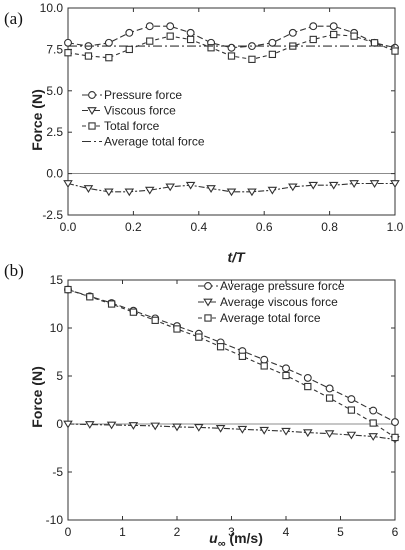 The height and width of the screenshot is (550, 405). What do you see at coordinates (14, 270) in the screenshot?
I see `panel-b-label: (b)` at bounding box center [14, 270].